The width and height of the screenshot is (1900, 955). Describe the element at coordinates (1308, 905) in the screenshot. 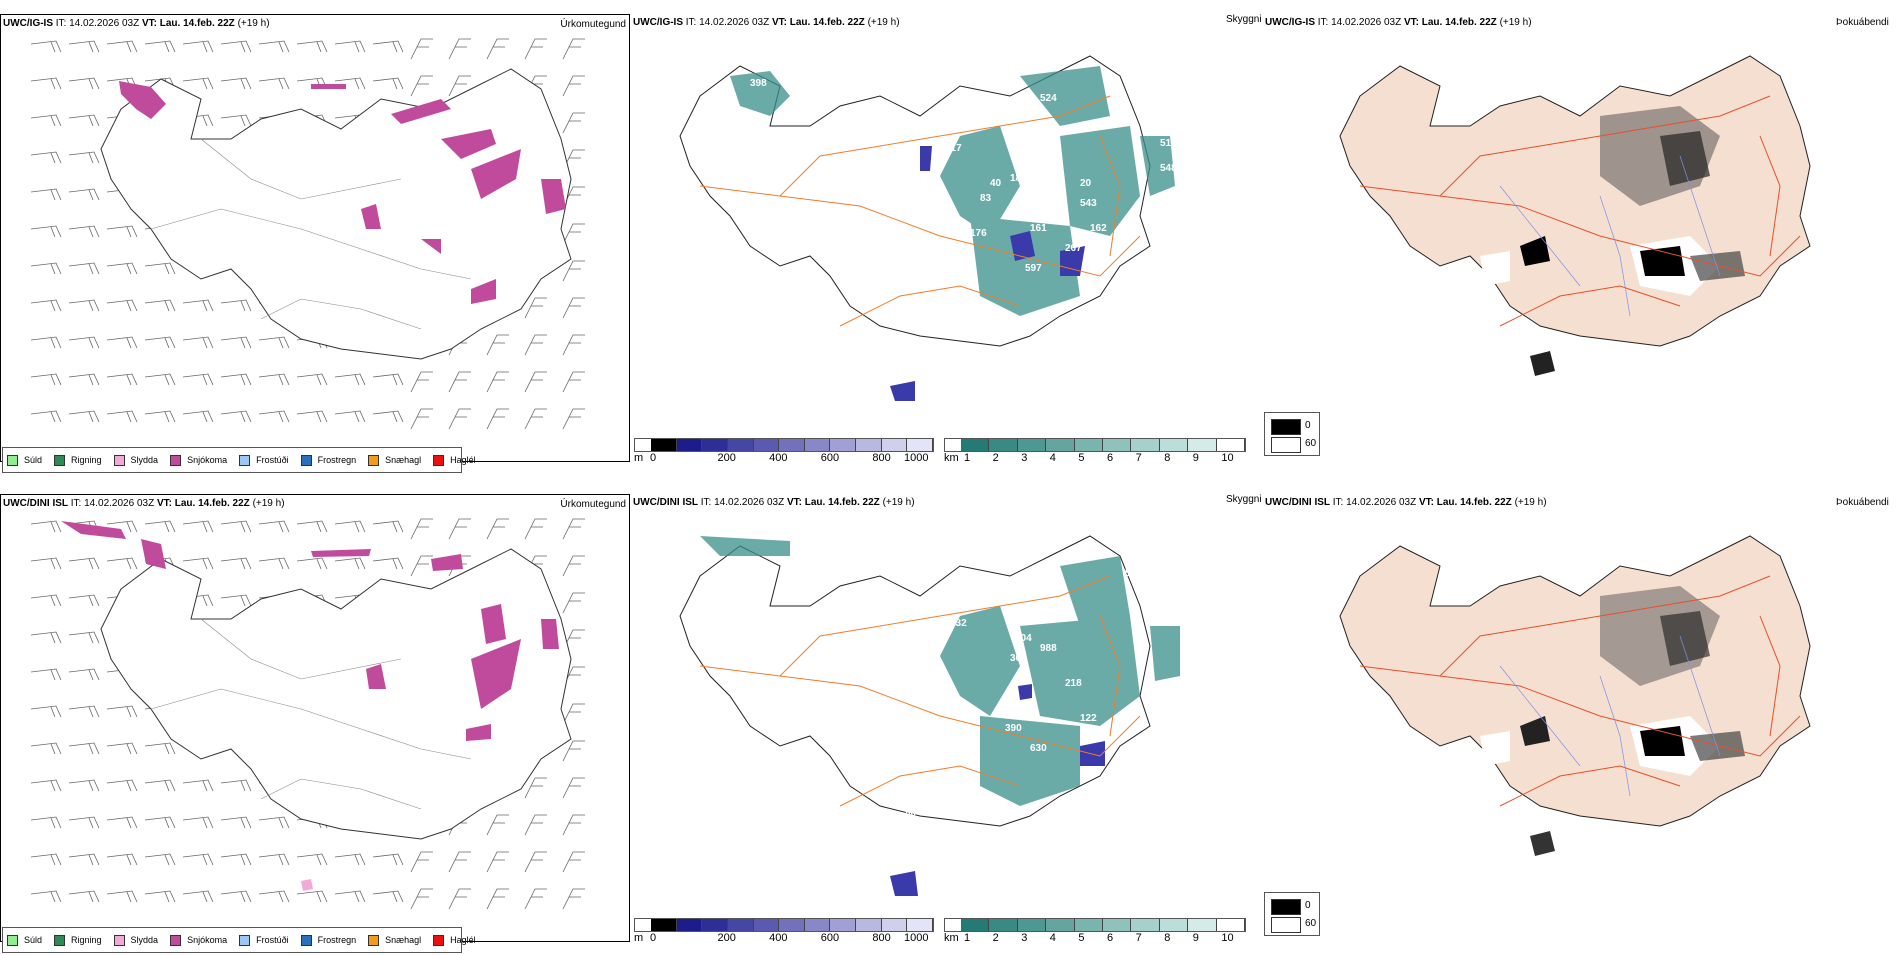

I see `fog-label: 0` at that location.